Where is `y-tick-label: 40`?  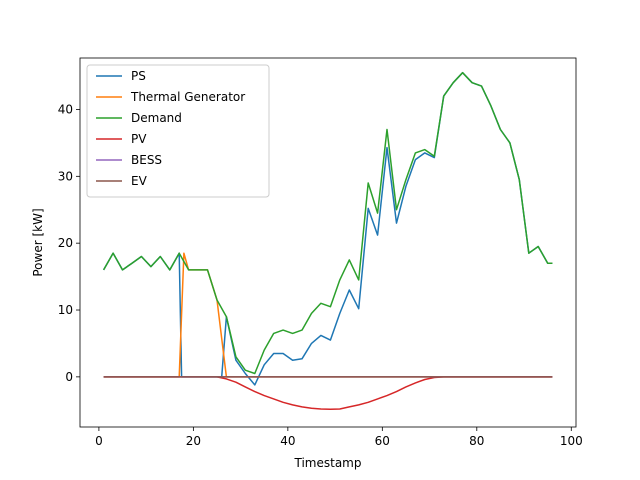
y-tick-label: 40 is located at coordinates (65, 109).